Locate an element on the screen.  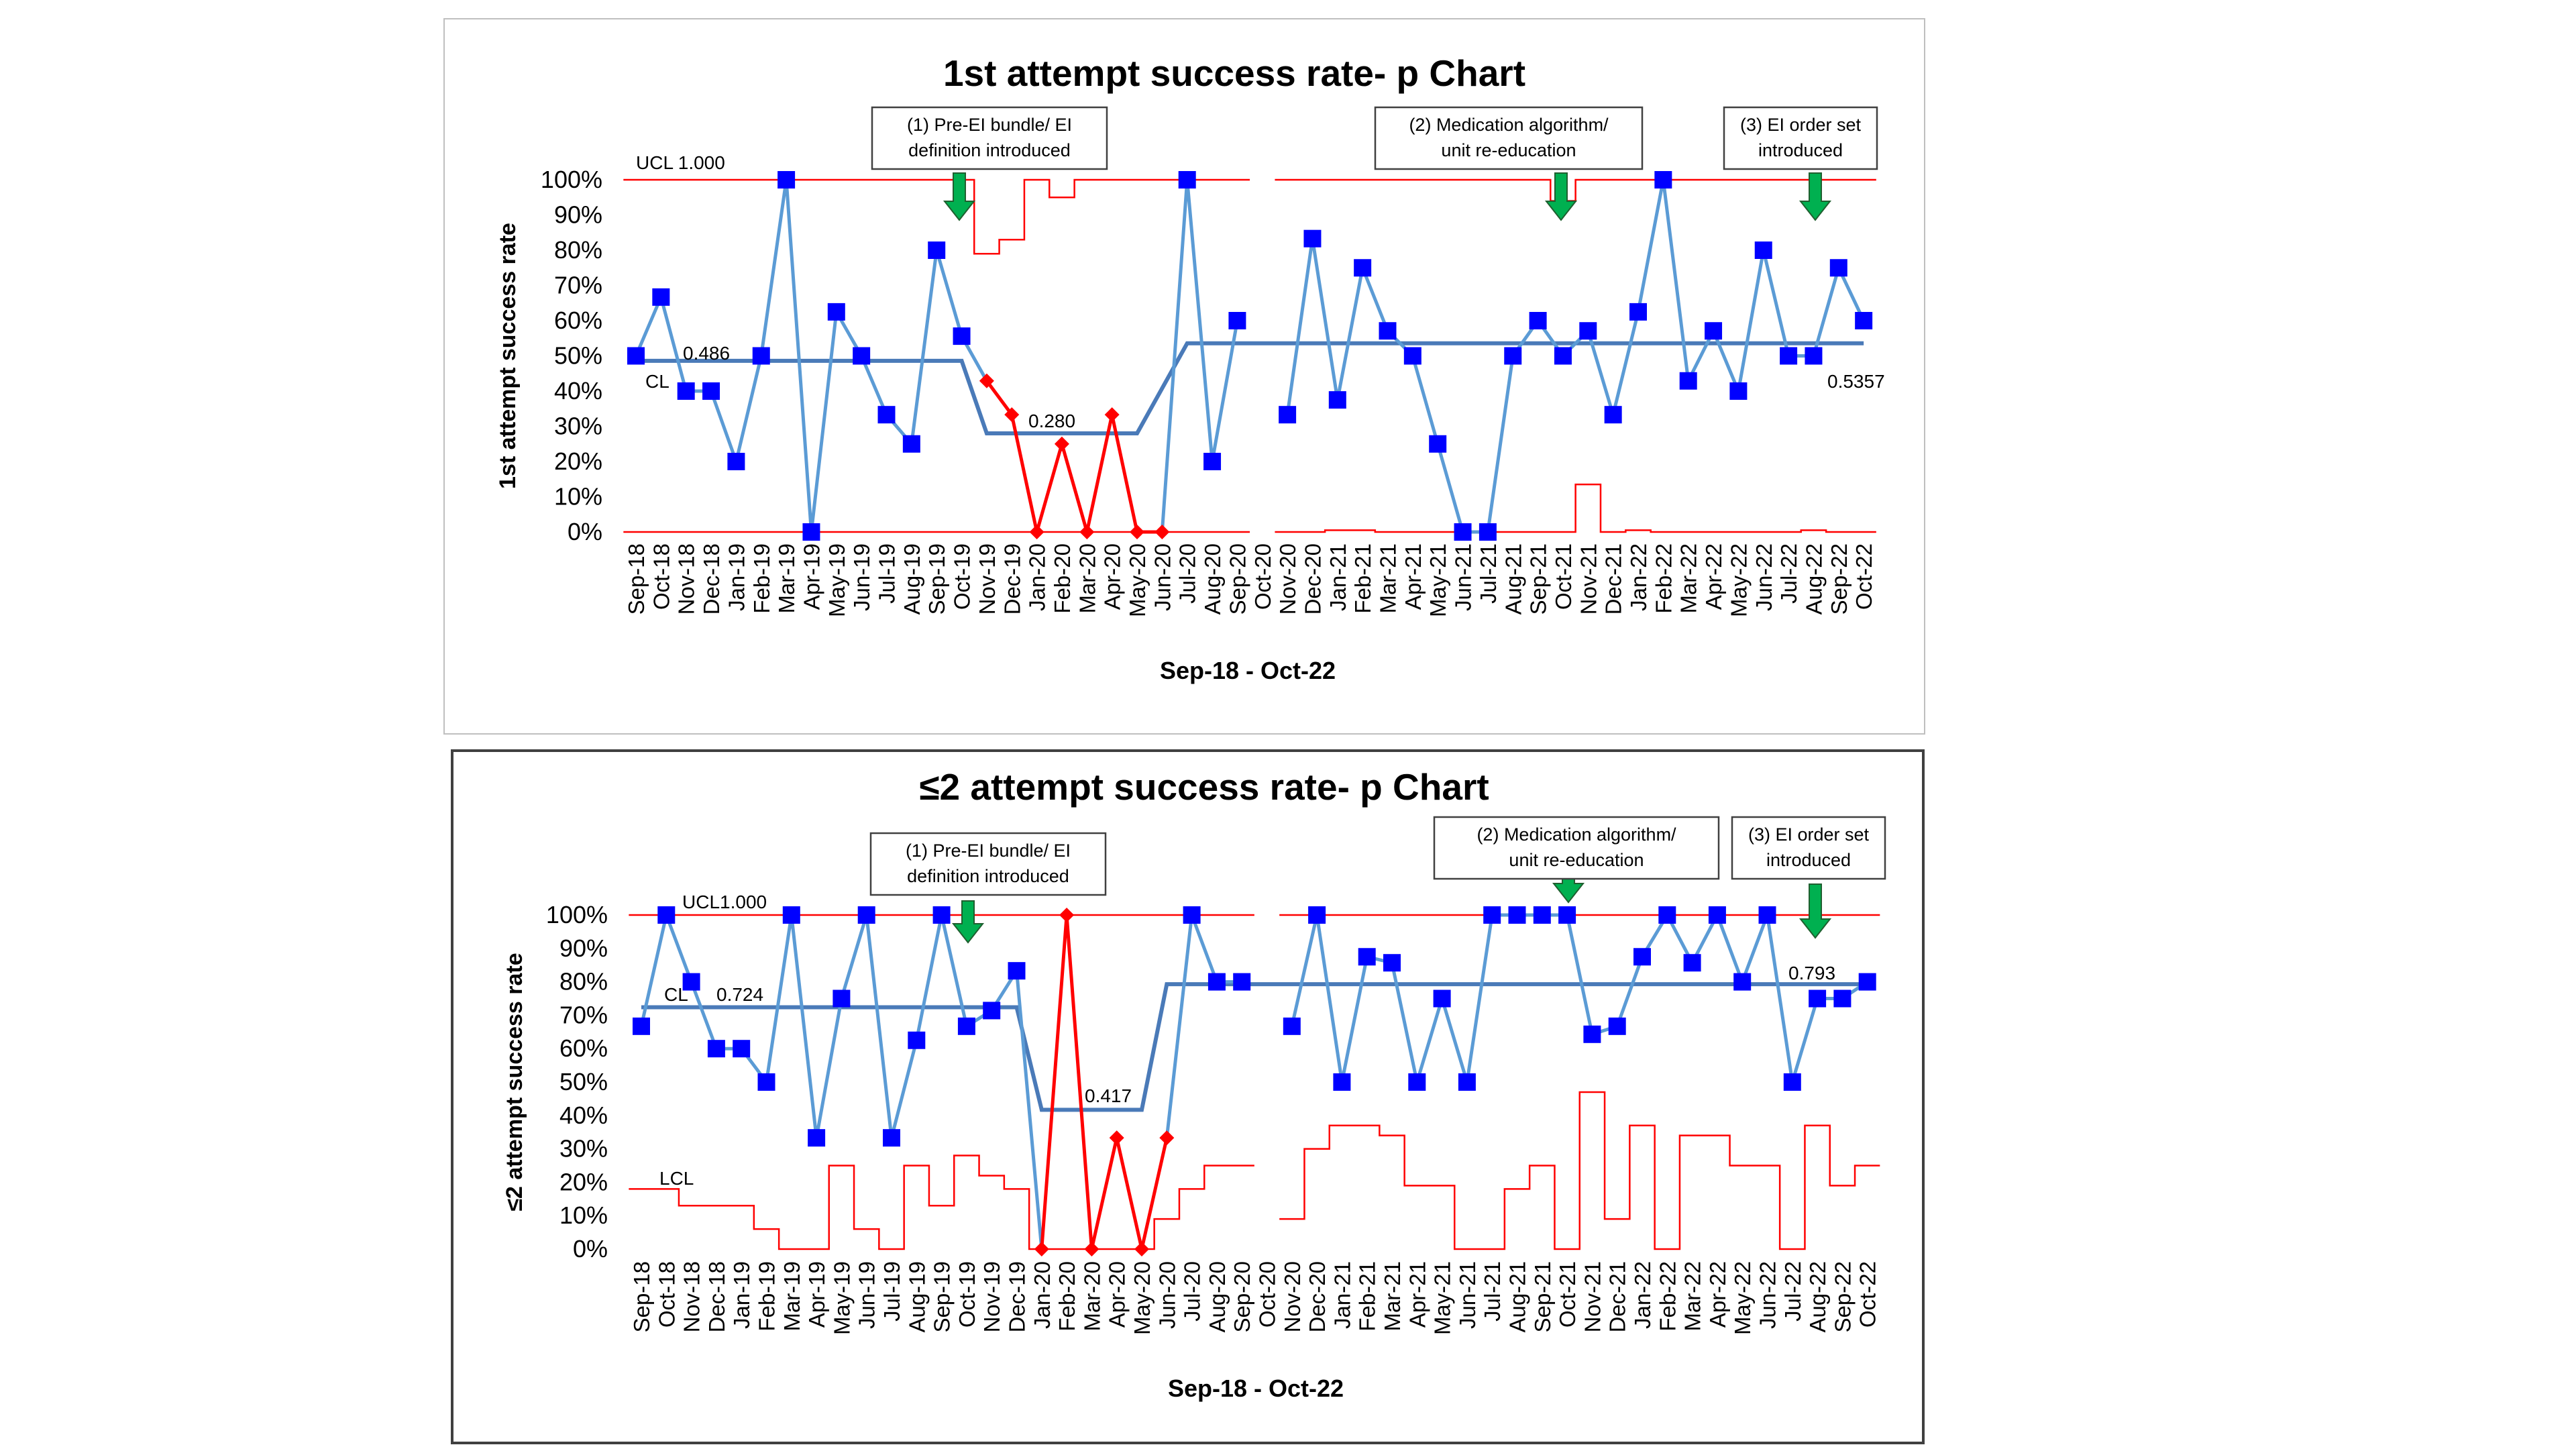
x-tick-label: Aug-22 is located at coordinates (1817, 1296).